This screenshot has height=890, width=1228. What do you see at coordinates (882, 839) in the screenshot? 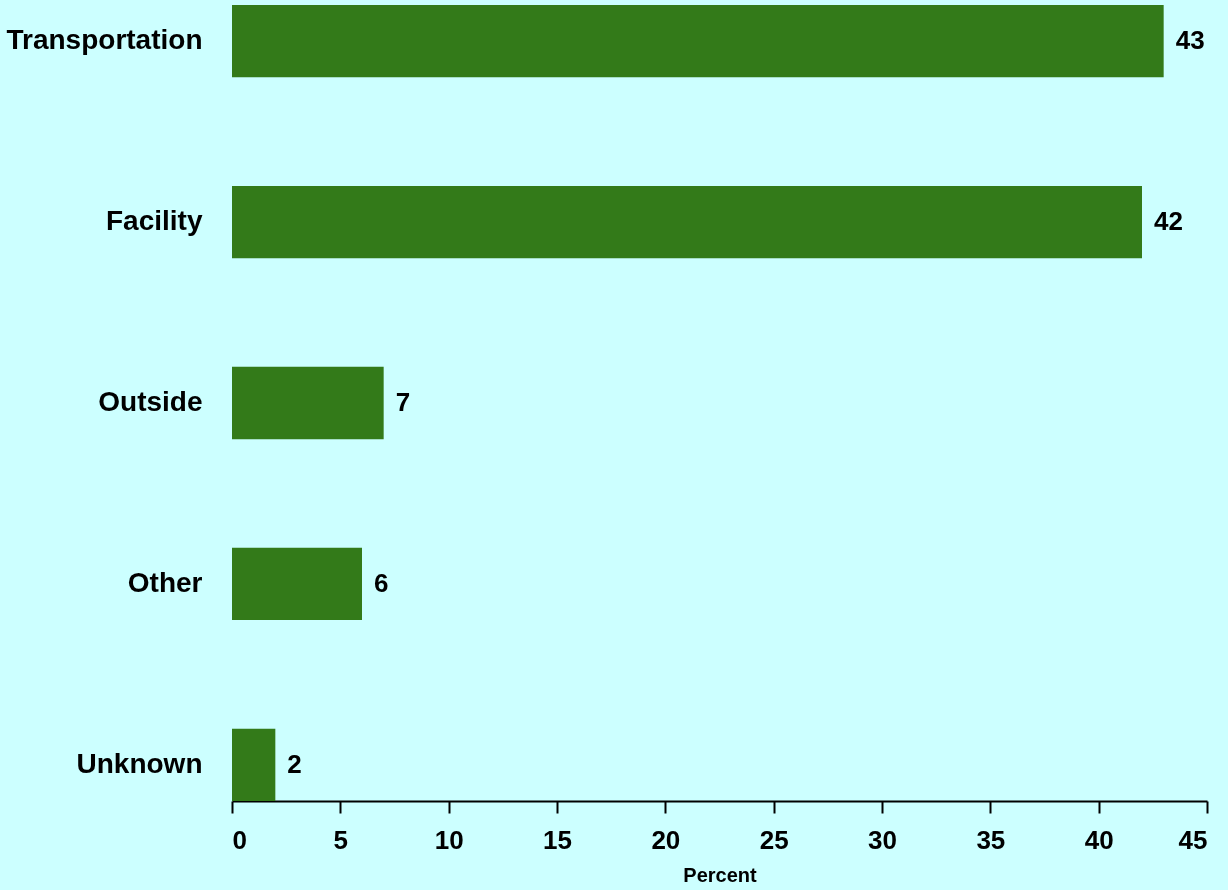
I see `x-tick-label: 30` at bounding box center [882, 839].